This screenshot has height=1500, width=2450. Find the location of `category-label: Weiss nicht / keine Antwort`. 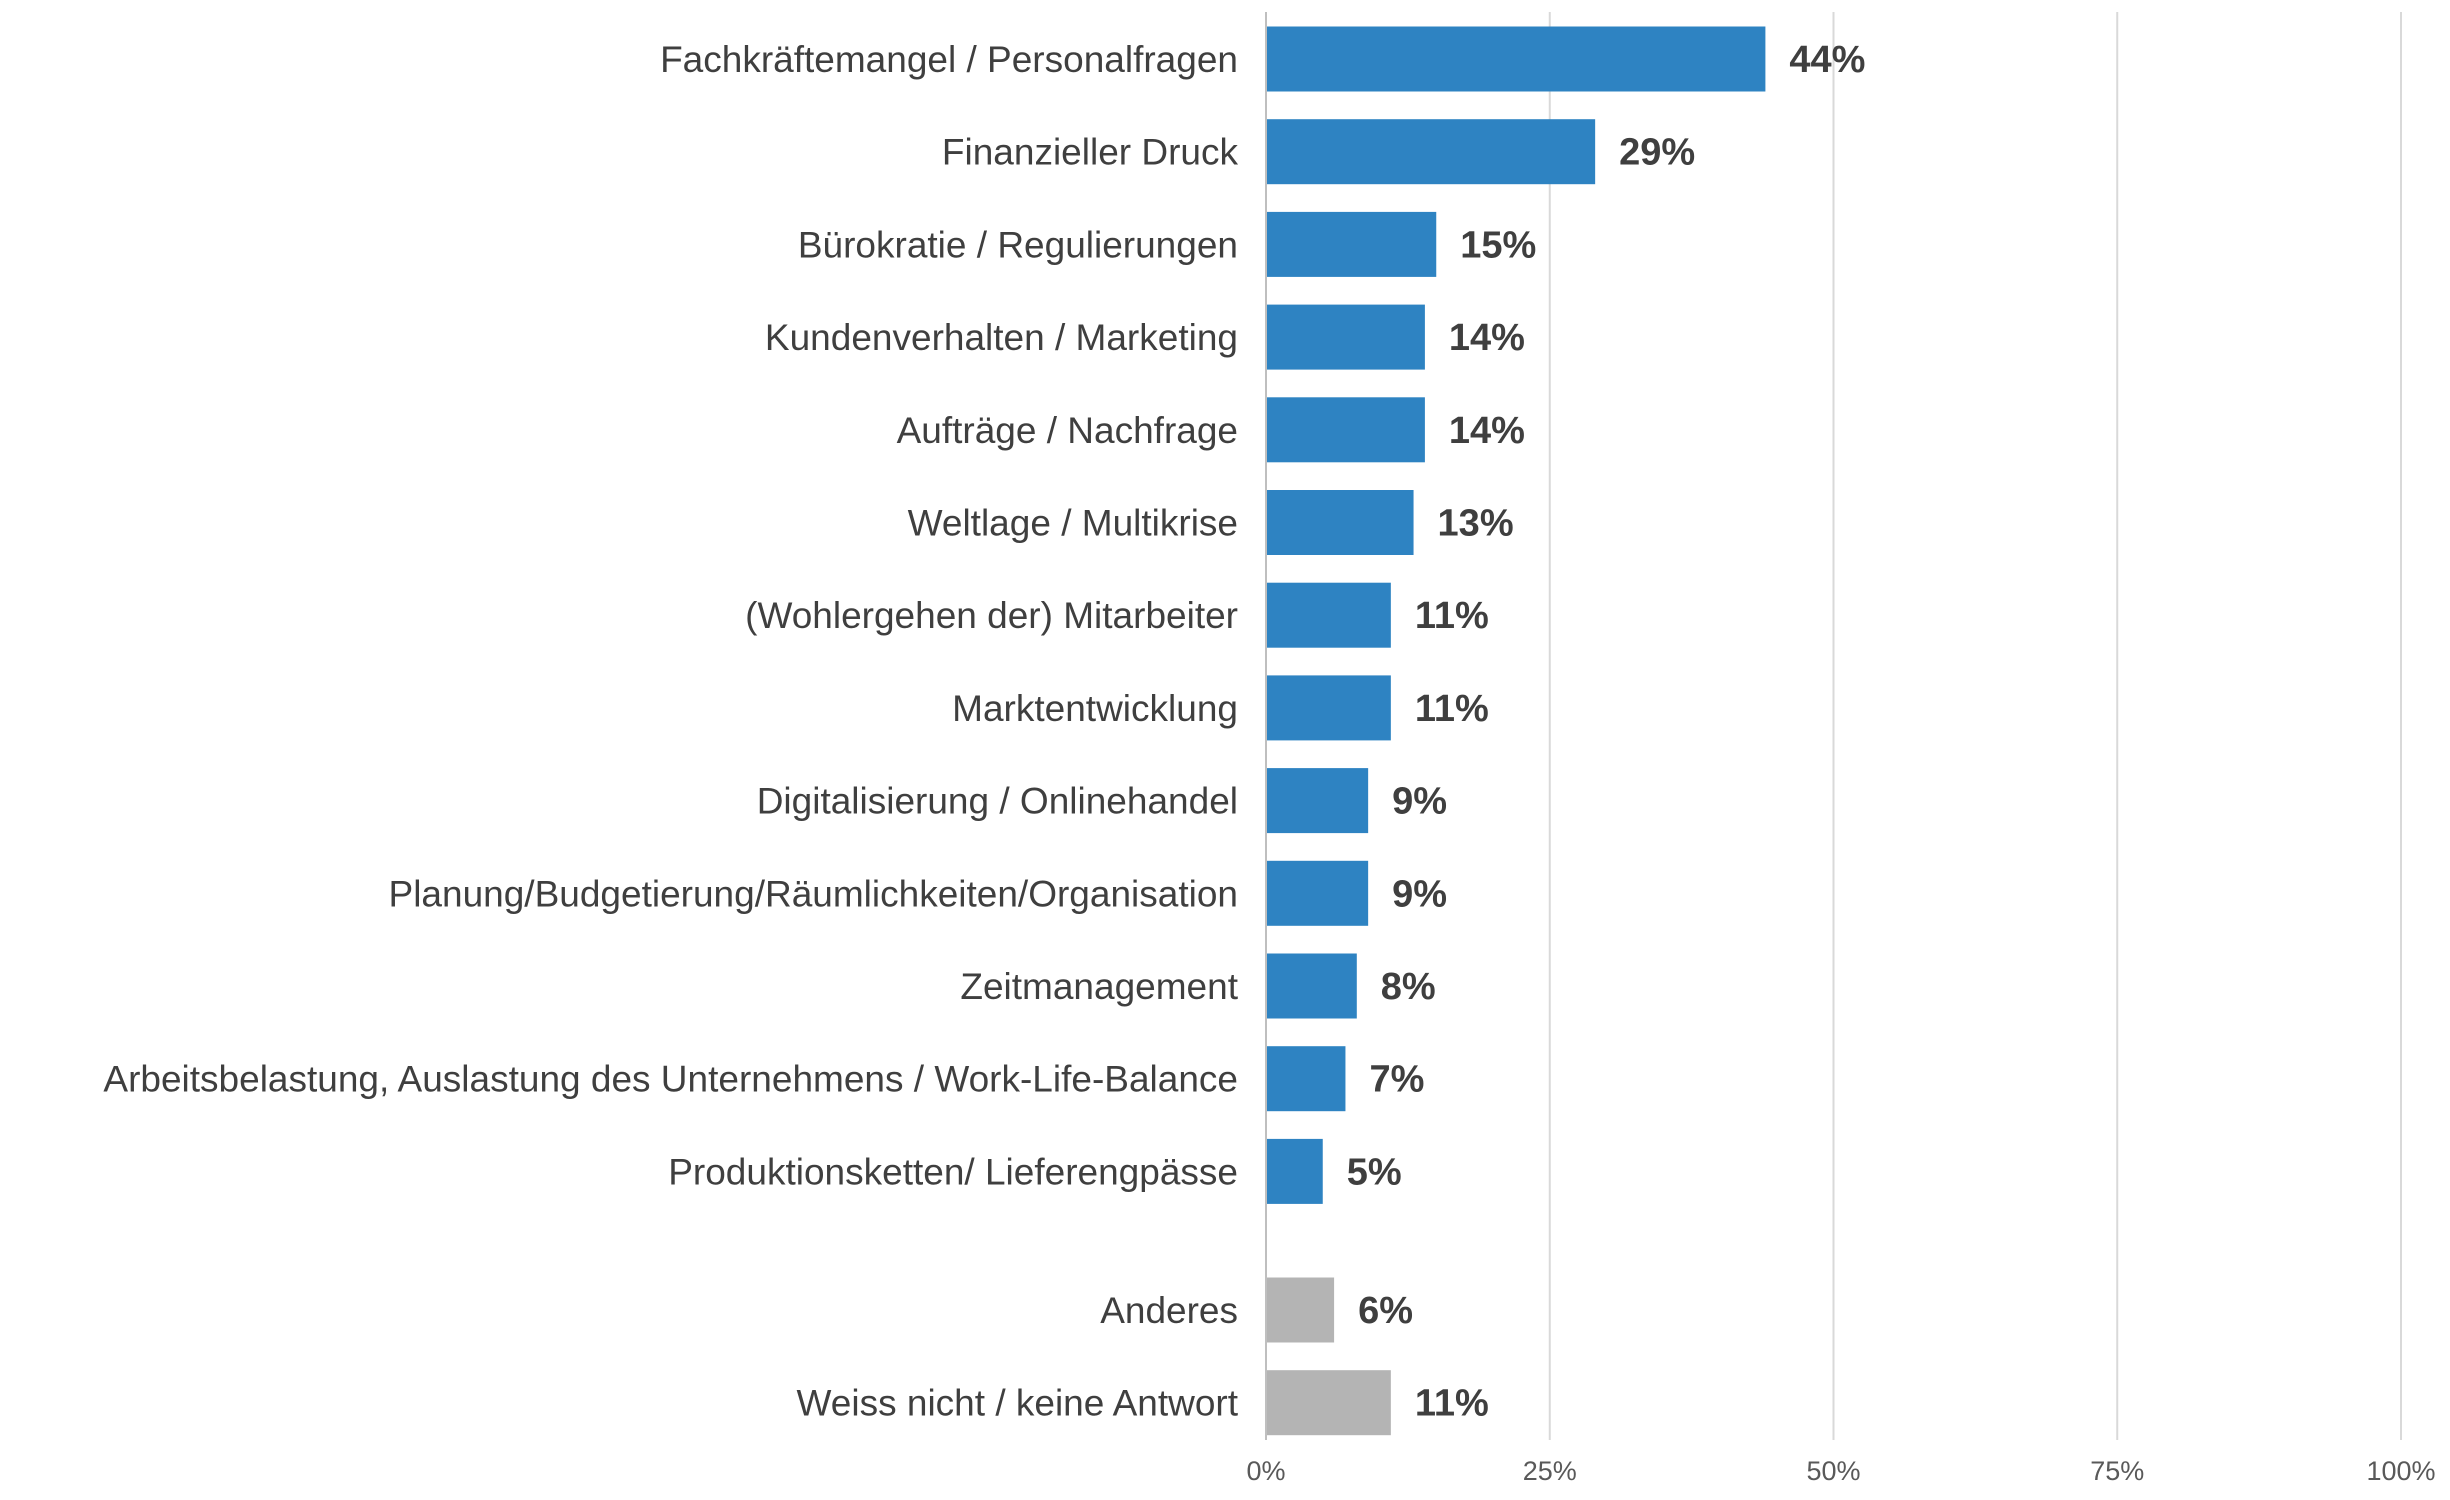

category-label: Weiss nicht / keine Antwort is located at coordinates (1018, 1403).